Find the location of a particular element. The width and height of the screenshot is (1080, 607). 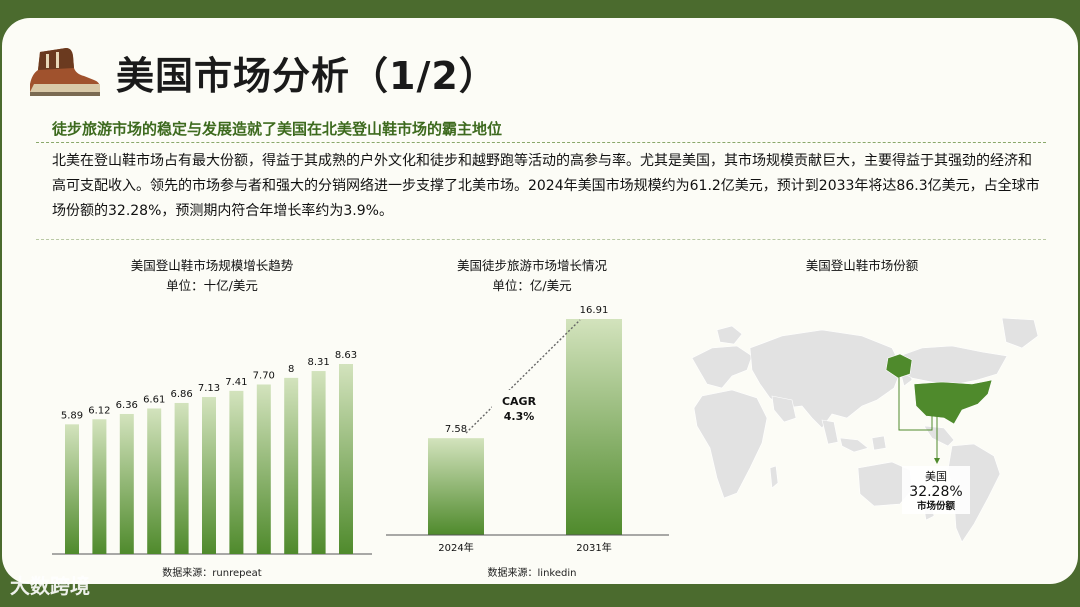

chart2-tick-label: 2024年 is located at coordinates (455, 547).